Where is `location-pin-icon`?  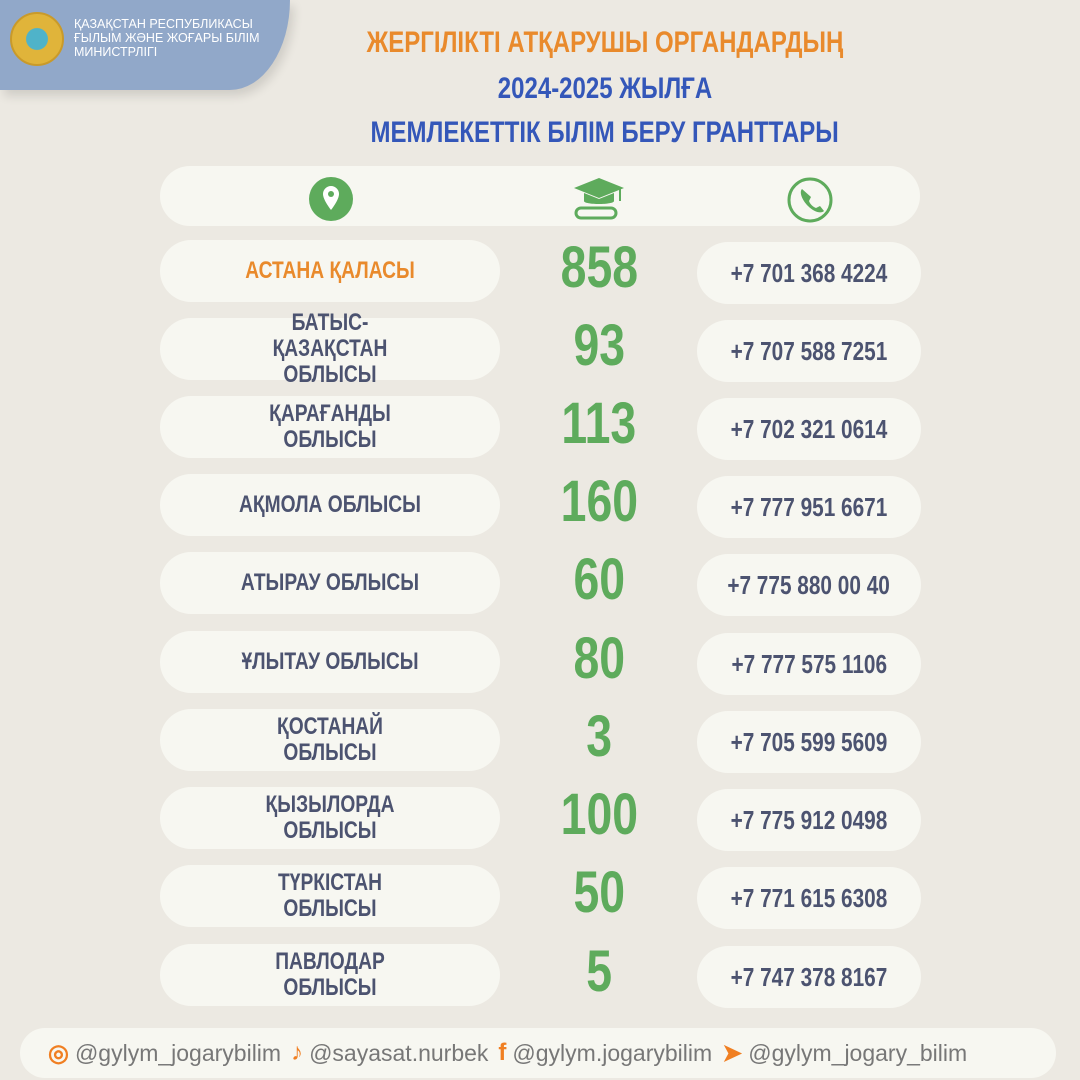 location-pin-icon is located at coordinates (331, 199).